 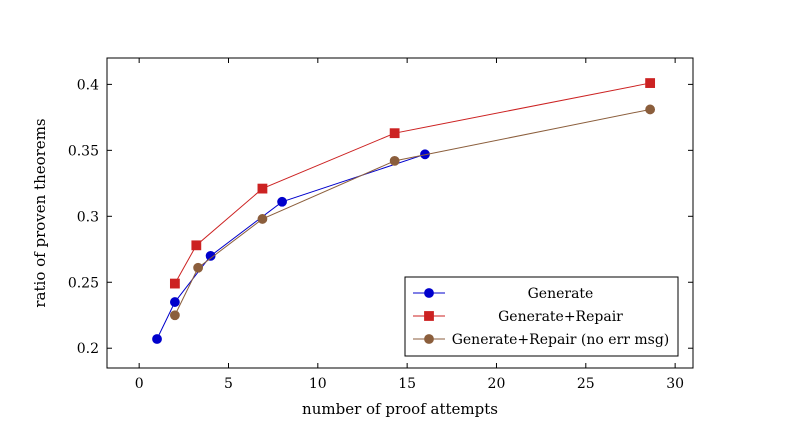 What do you see at coordinates (40, 212) in the screenshot?
I see `y-axis-label: ratio of proven theorems` at bounding box center [40, 212].